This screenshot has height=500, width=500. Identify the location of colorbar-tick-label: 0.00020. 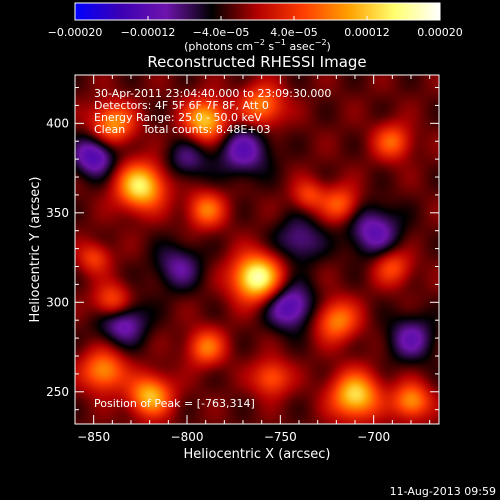
(440, 32).